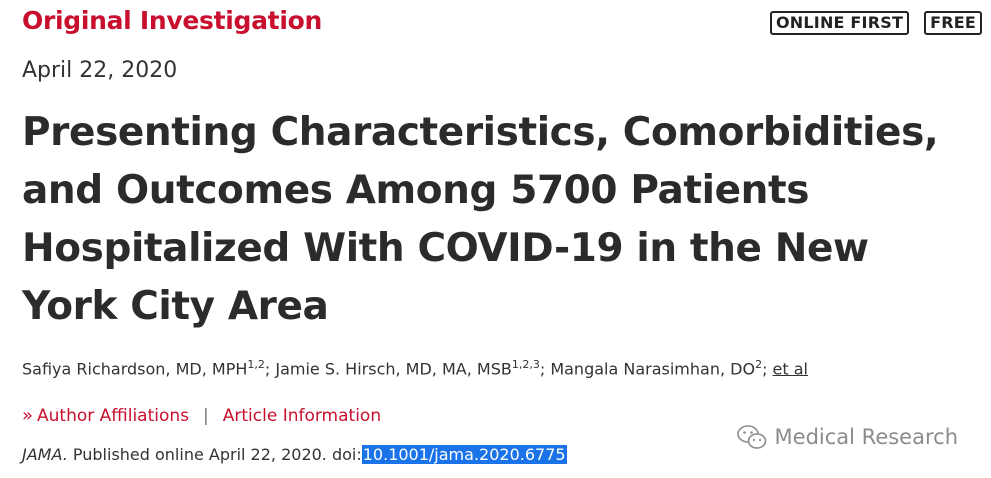  Describe the element at coordinates (759, 364) in the screenshot. I see `author-affiliation-number: 2` at that location.